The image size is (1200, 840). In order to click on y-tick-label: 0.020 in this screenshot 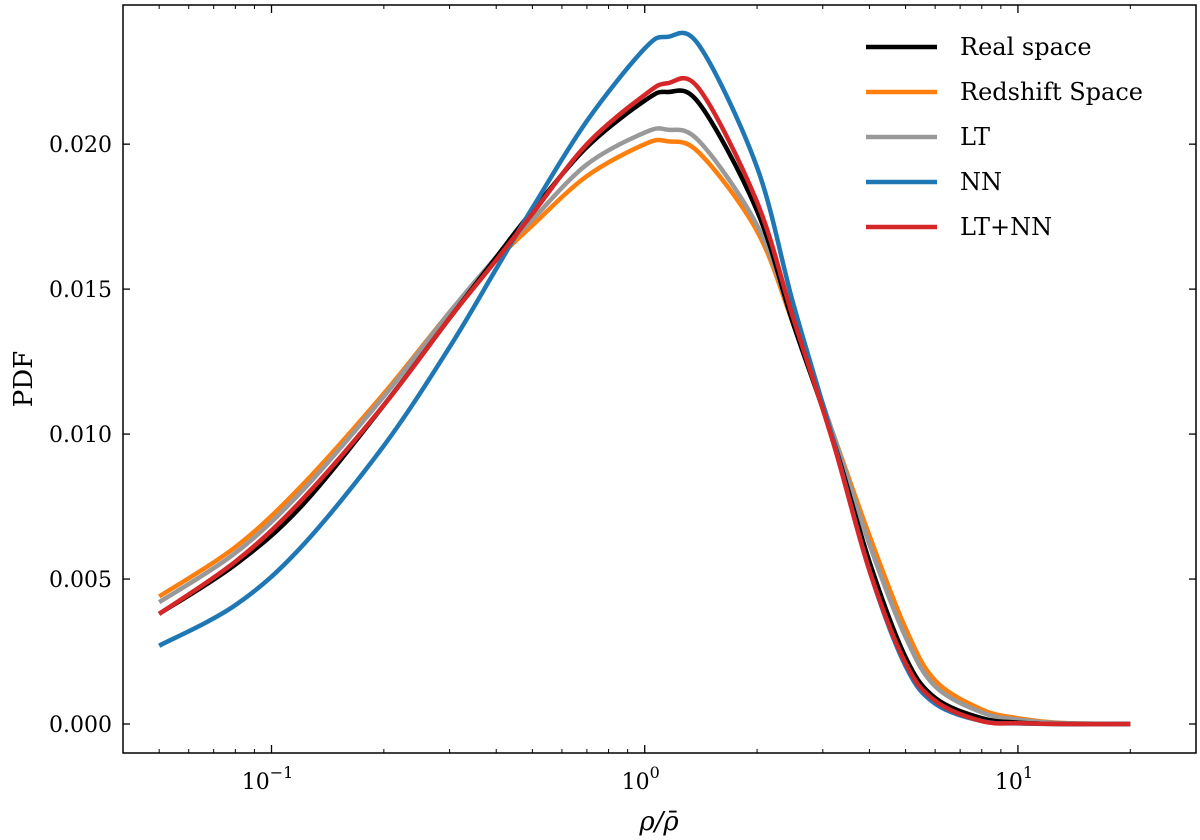, I will do `click(80, 145)`.